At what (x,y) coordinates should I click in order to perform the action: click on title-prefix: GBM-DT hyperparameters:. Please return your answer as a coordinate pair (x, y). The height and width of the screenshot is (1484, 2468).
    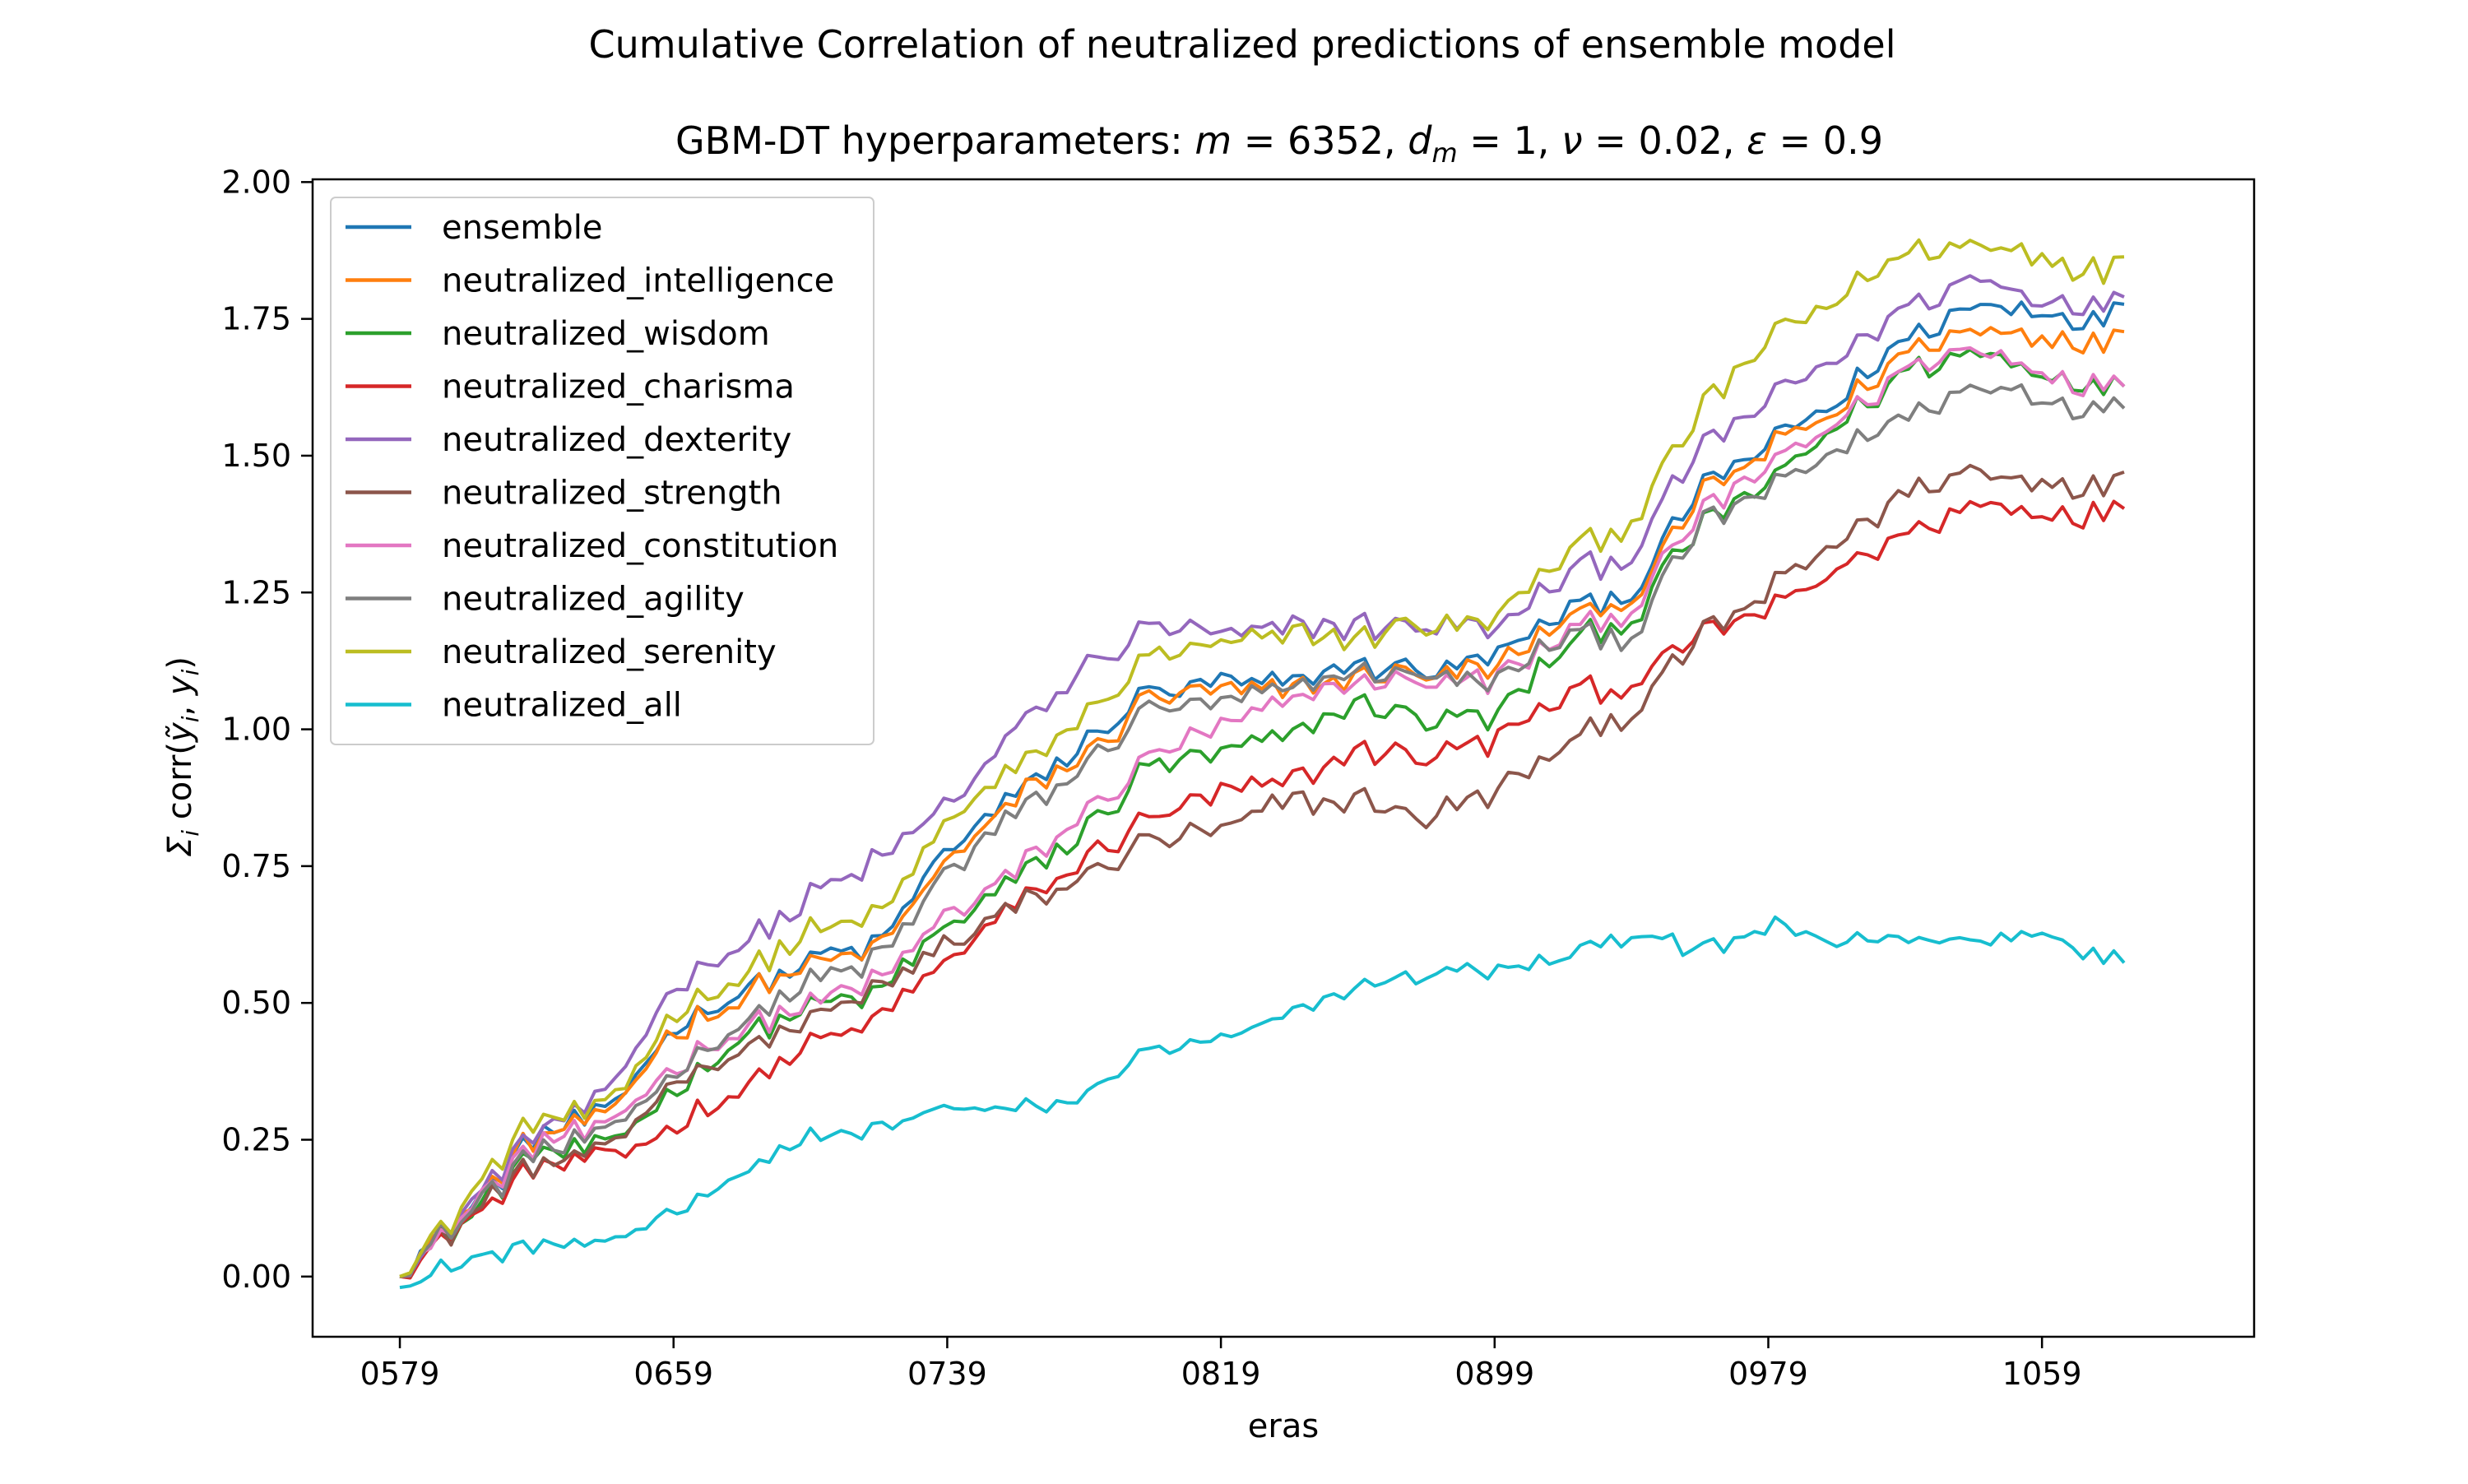
    Looking at the image, I should click on (935, 140).